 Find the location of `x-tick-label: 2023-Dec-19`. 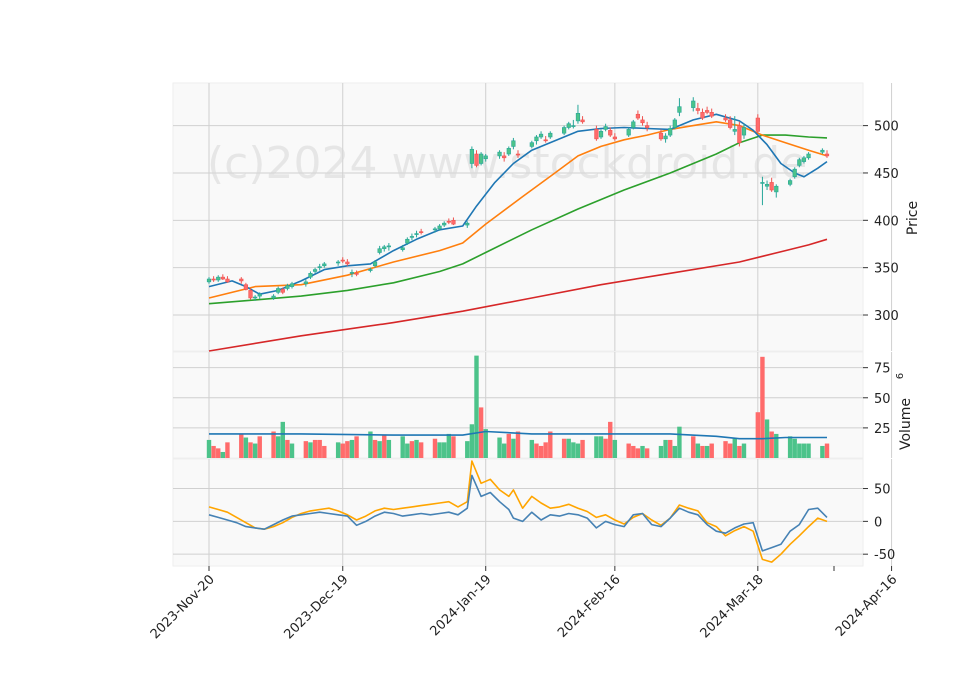

x-tick-label: 2023-Dec-19 is located at coordinates (316, 607).